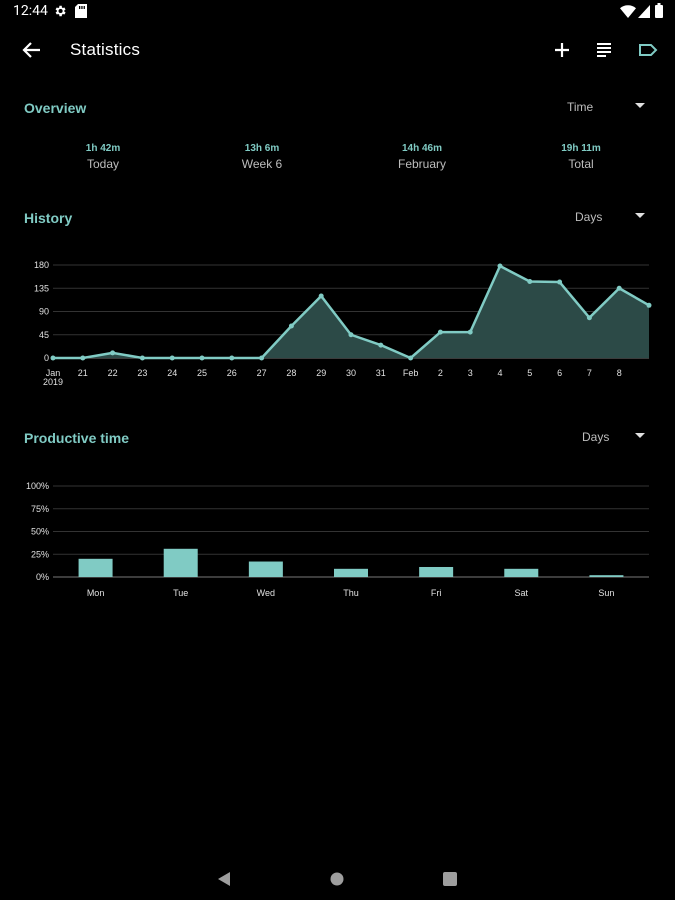 Image resolution: width=675 pixels, height=900 pixels. I want to click on history-title: History, so click(48, 218).